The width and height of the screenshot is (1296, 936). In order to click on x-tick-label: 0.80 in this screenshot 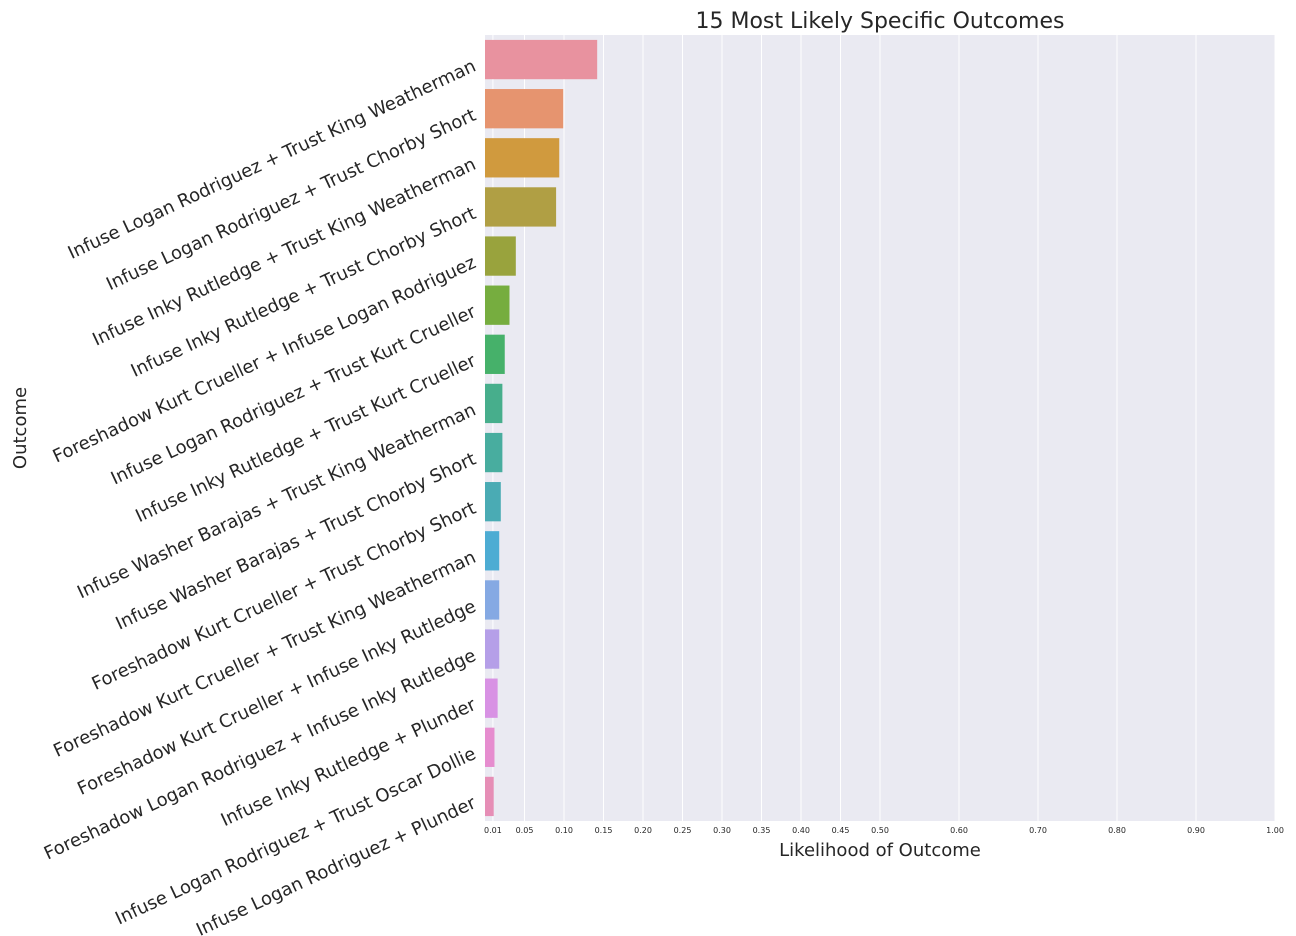, I will do `click(1117, 830)`.